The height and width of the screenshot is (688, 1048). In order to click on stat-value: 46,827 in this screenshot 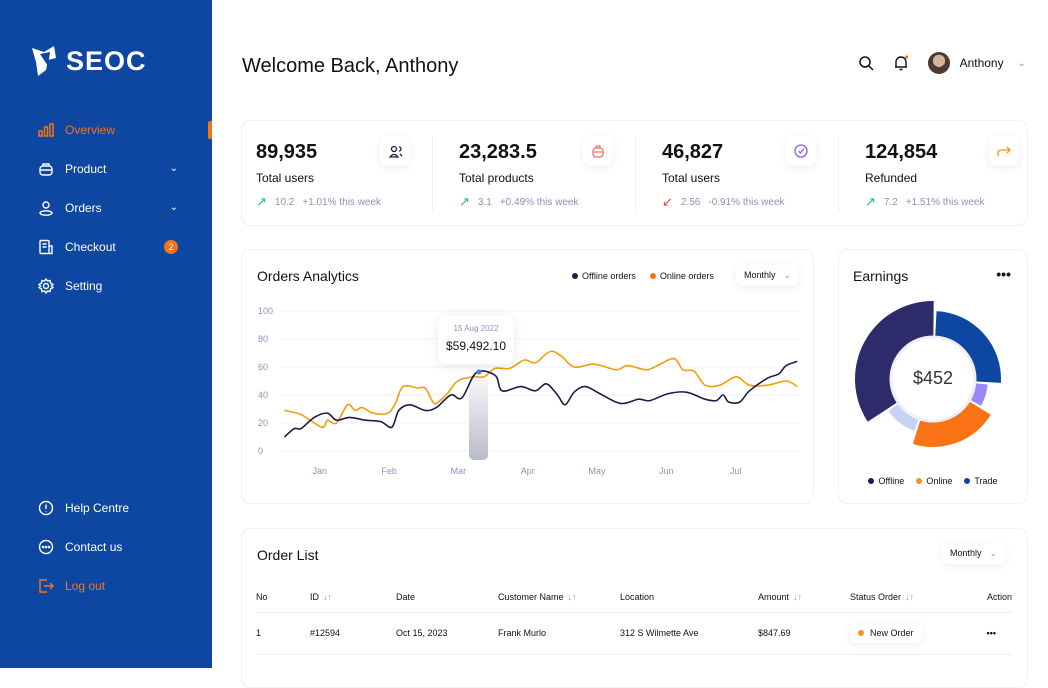, I will do `click(693, 152)`.